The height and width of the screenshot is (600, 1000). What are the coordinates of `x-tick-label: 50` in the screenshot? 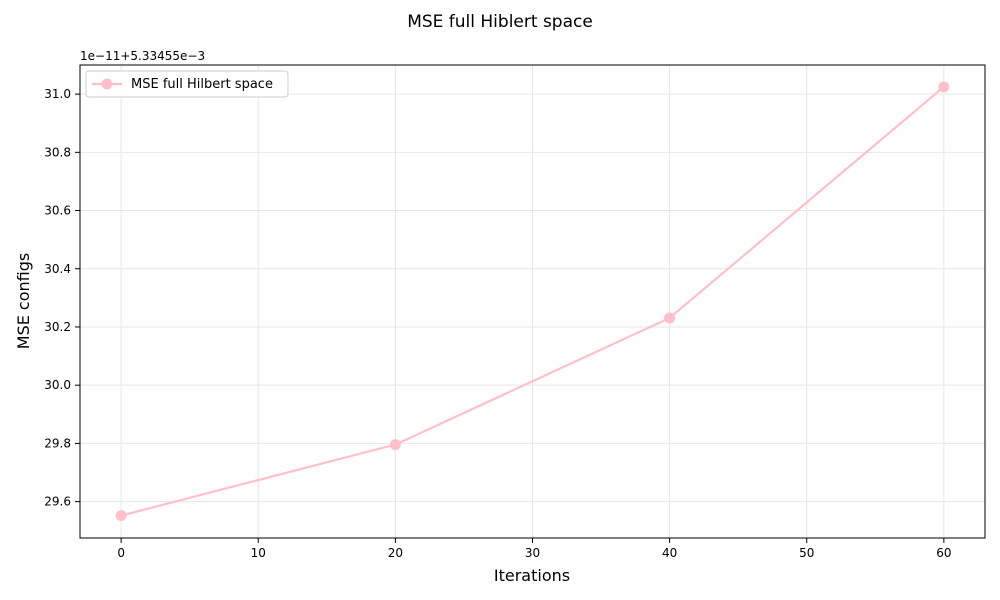 It's located at (806, 553).